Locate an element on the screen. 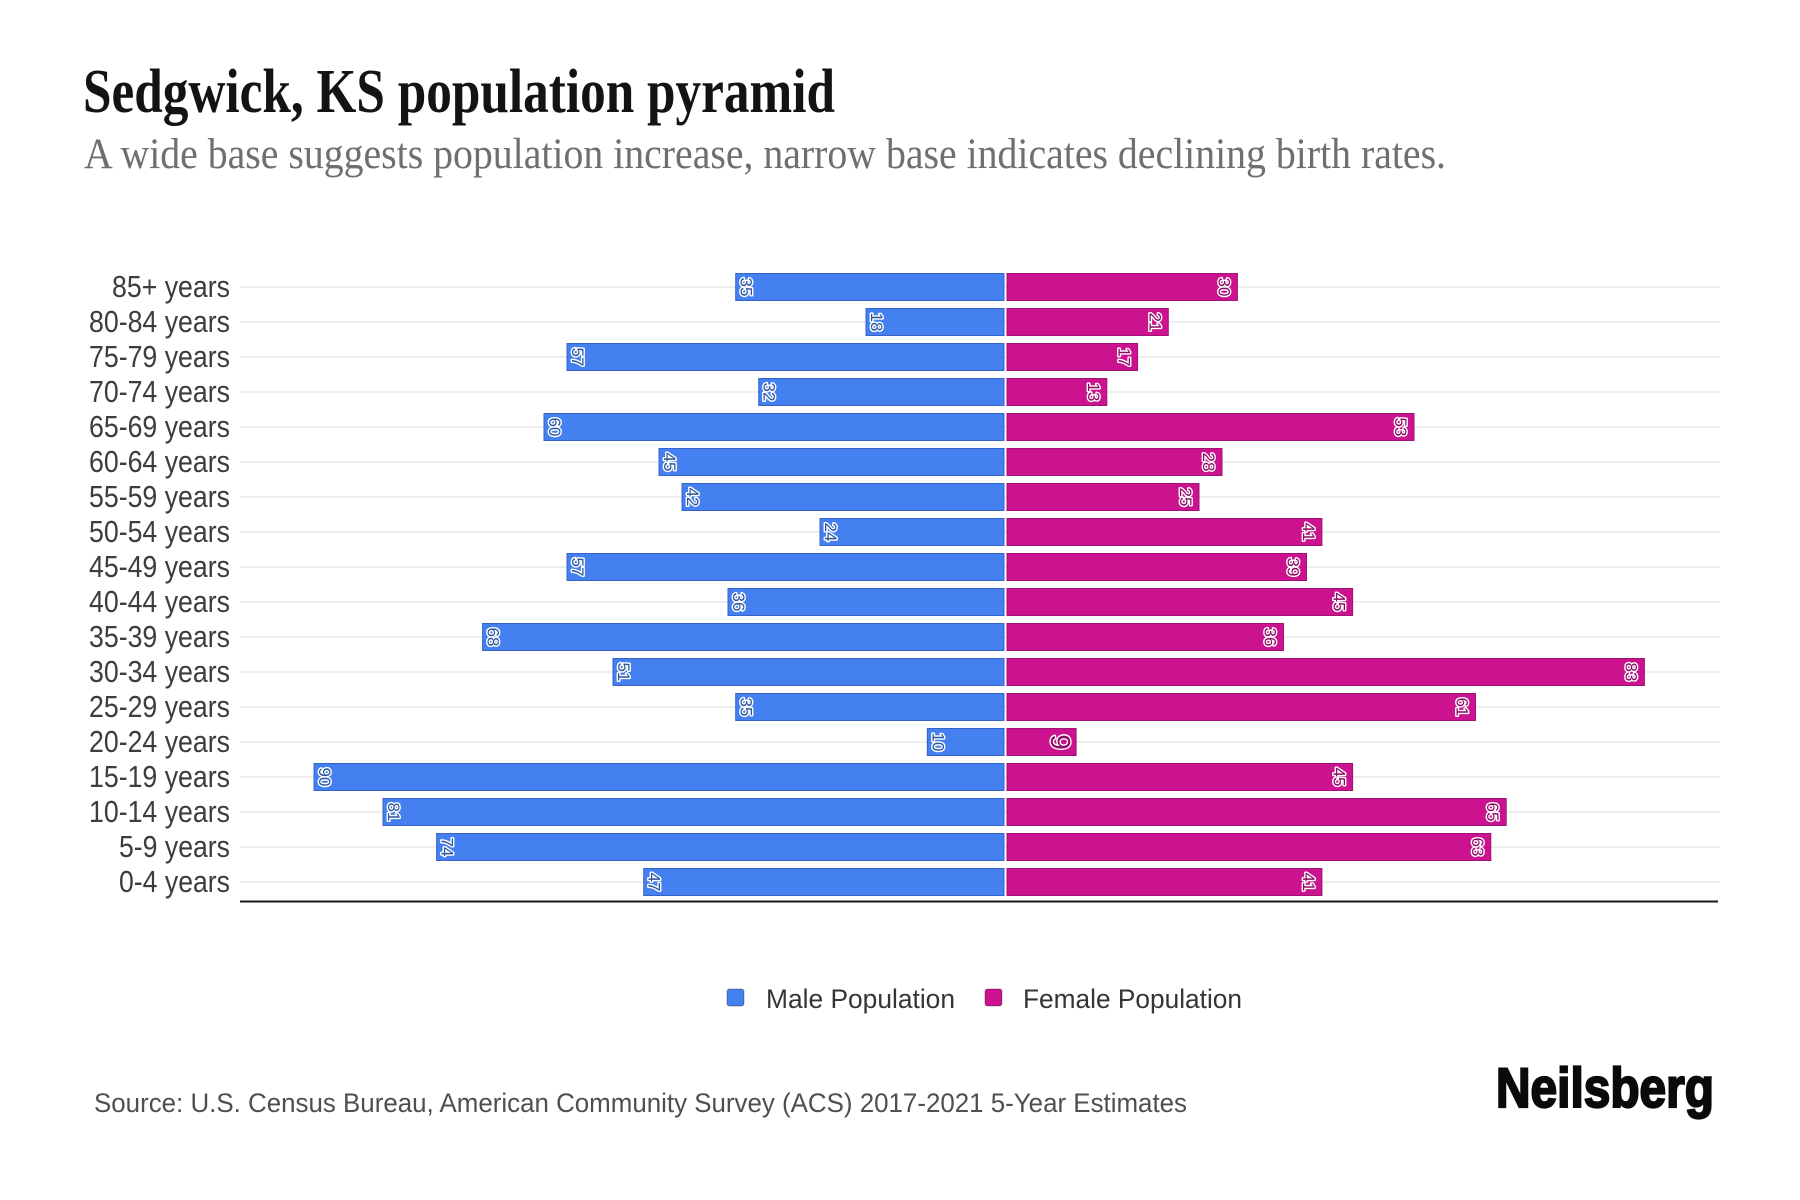 The width and height of the screenshot is (1800, 1200). svg-text: 68 is located at coordinates (493, 637).